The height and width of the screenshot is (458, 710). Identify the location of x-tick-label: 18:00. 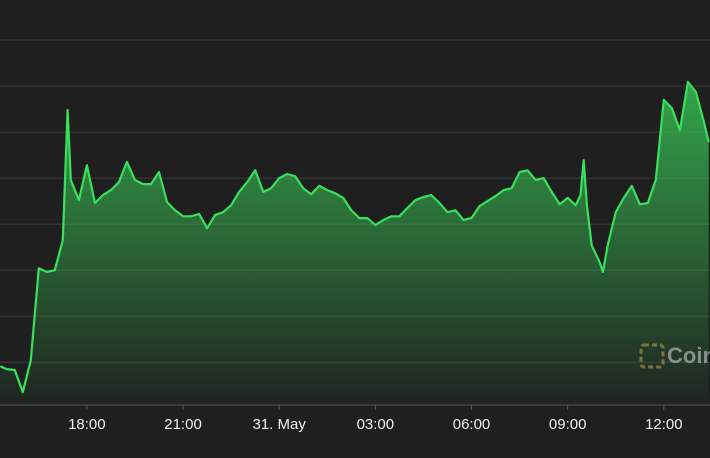
(87, 424).